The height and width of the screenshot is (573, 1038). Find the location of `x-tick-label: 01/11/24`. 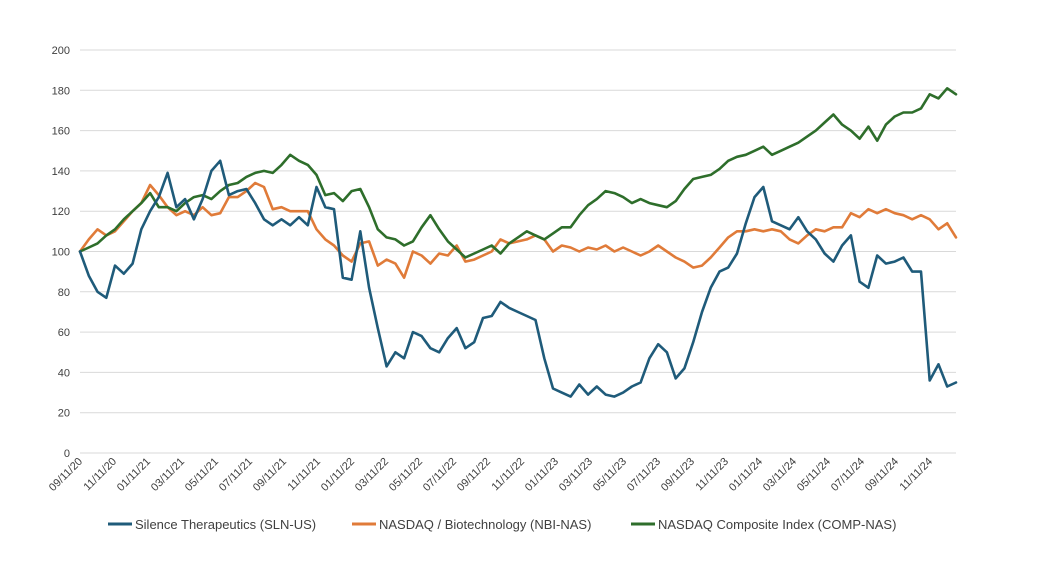

x-tick-label: 01/11/24 is located at coordinates (746, 475).